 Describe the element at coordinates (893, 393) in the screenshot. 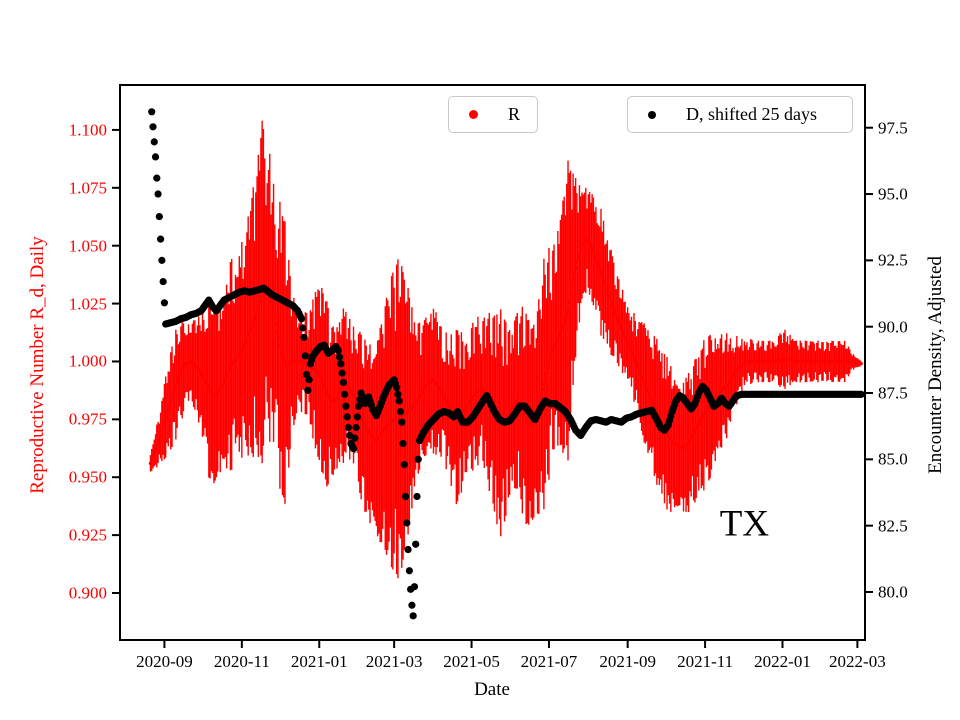

I see `y-right-tick-label: 87.5` at that location.